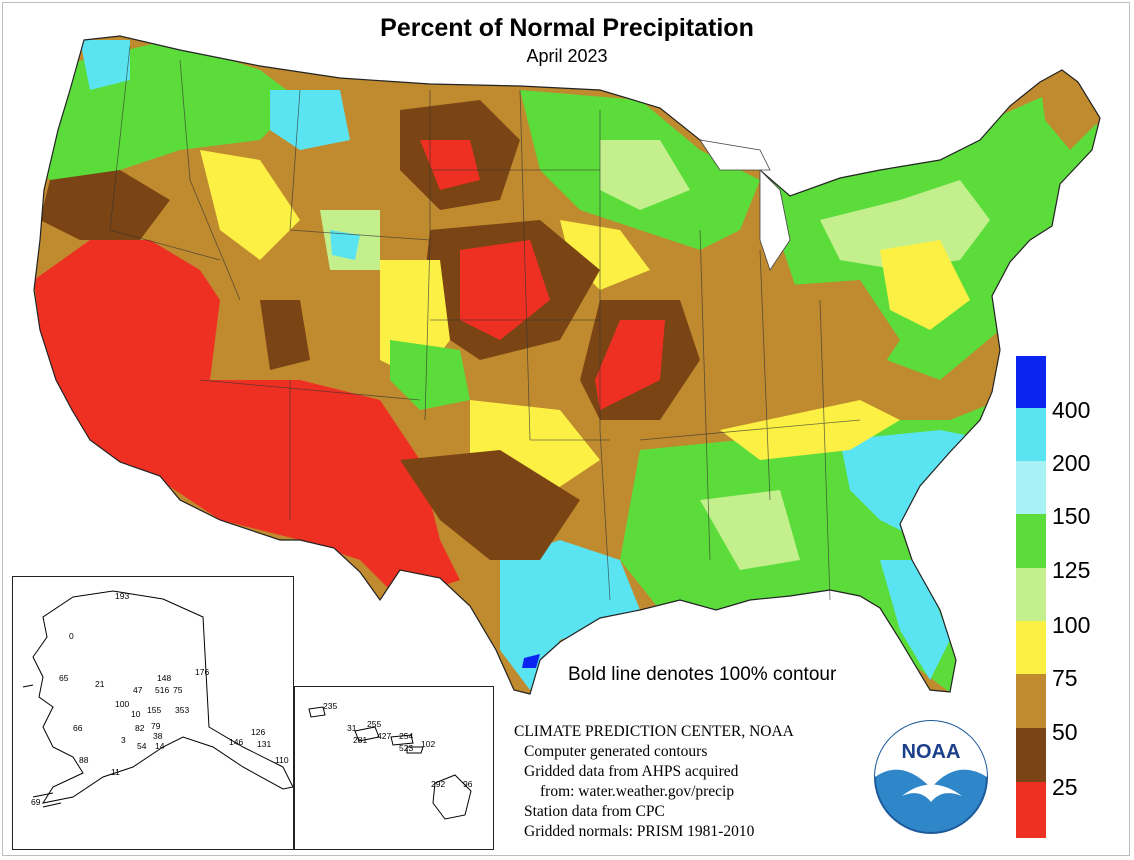 This screenshot has height=860, width=1134. Describe the element at coordinates (36, 802) in the screenshot. I see `station-value: 69` at that location.